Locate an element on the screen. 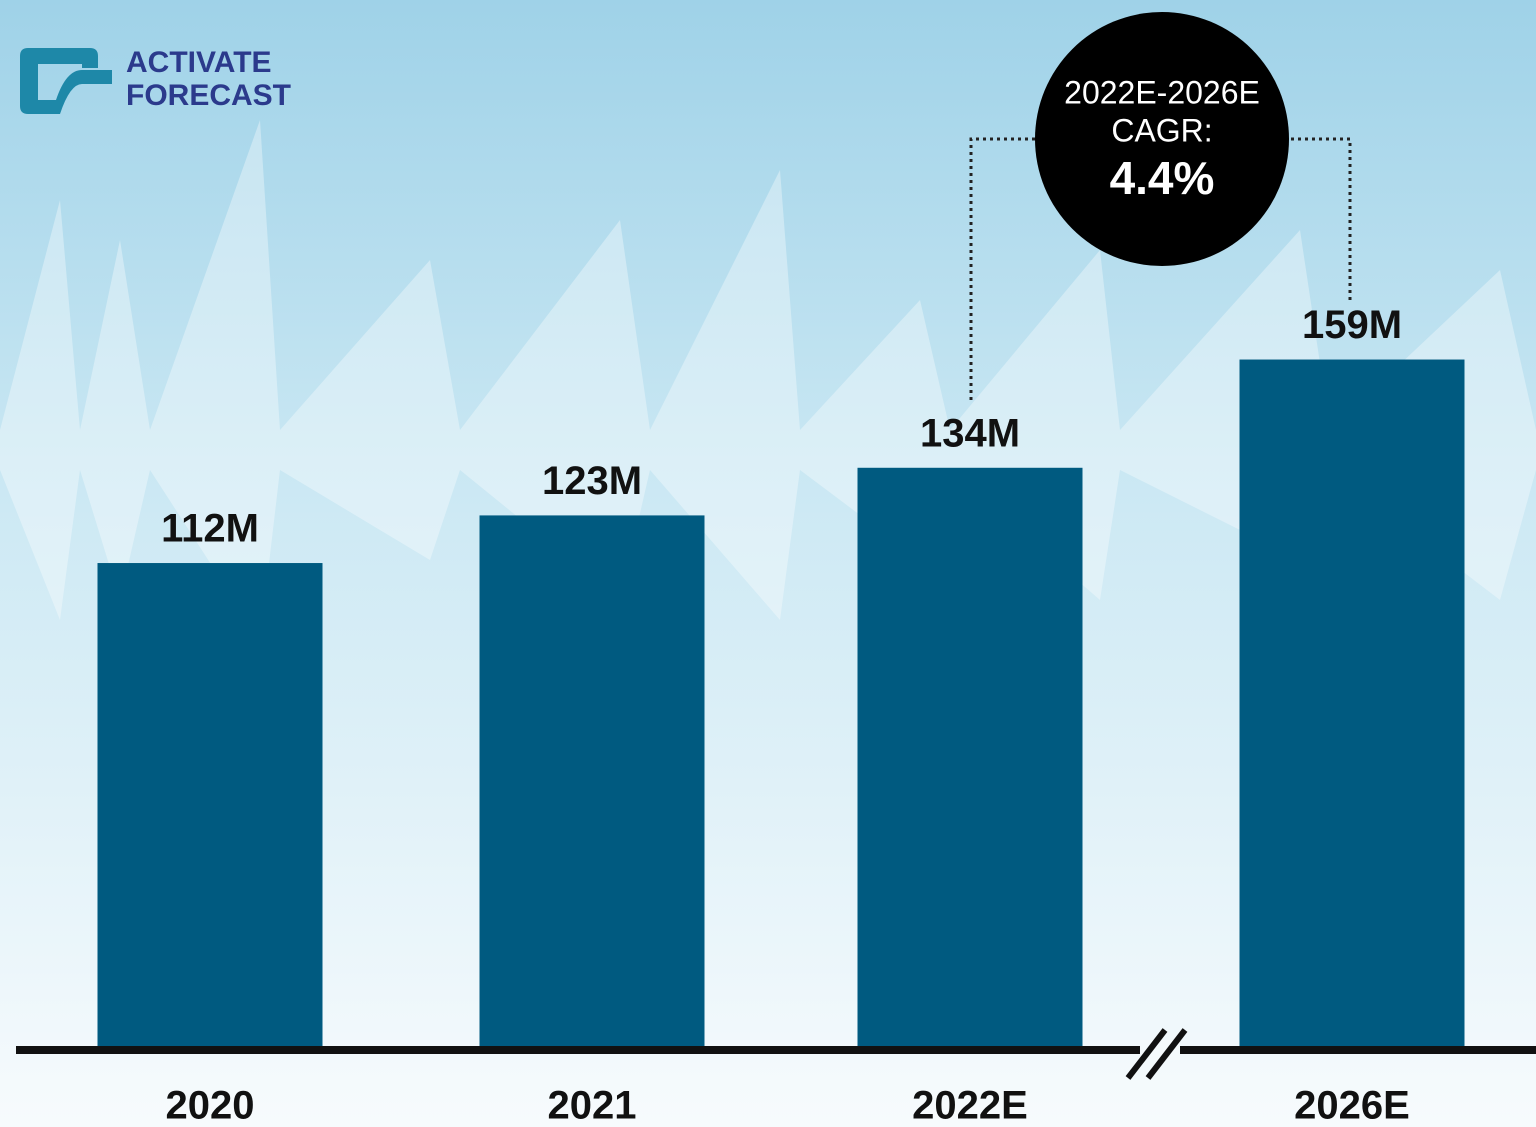  axis-break is located at coordinates (1156, 1054).